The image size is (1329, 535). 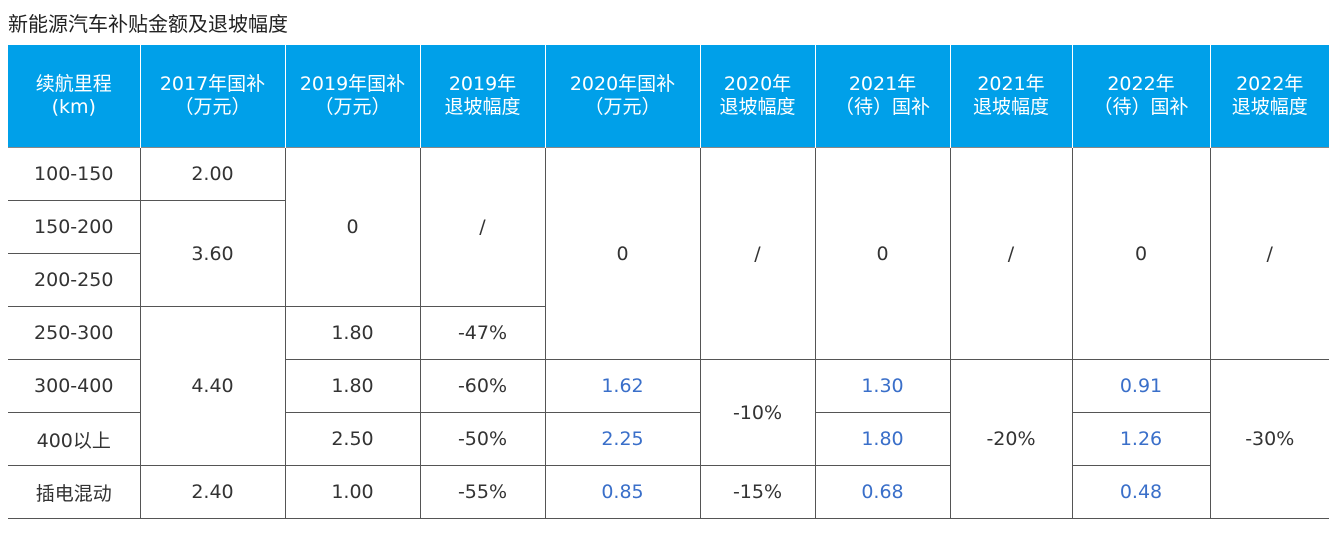 I want to click on cell: -15%, so click(x=757, y=492).